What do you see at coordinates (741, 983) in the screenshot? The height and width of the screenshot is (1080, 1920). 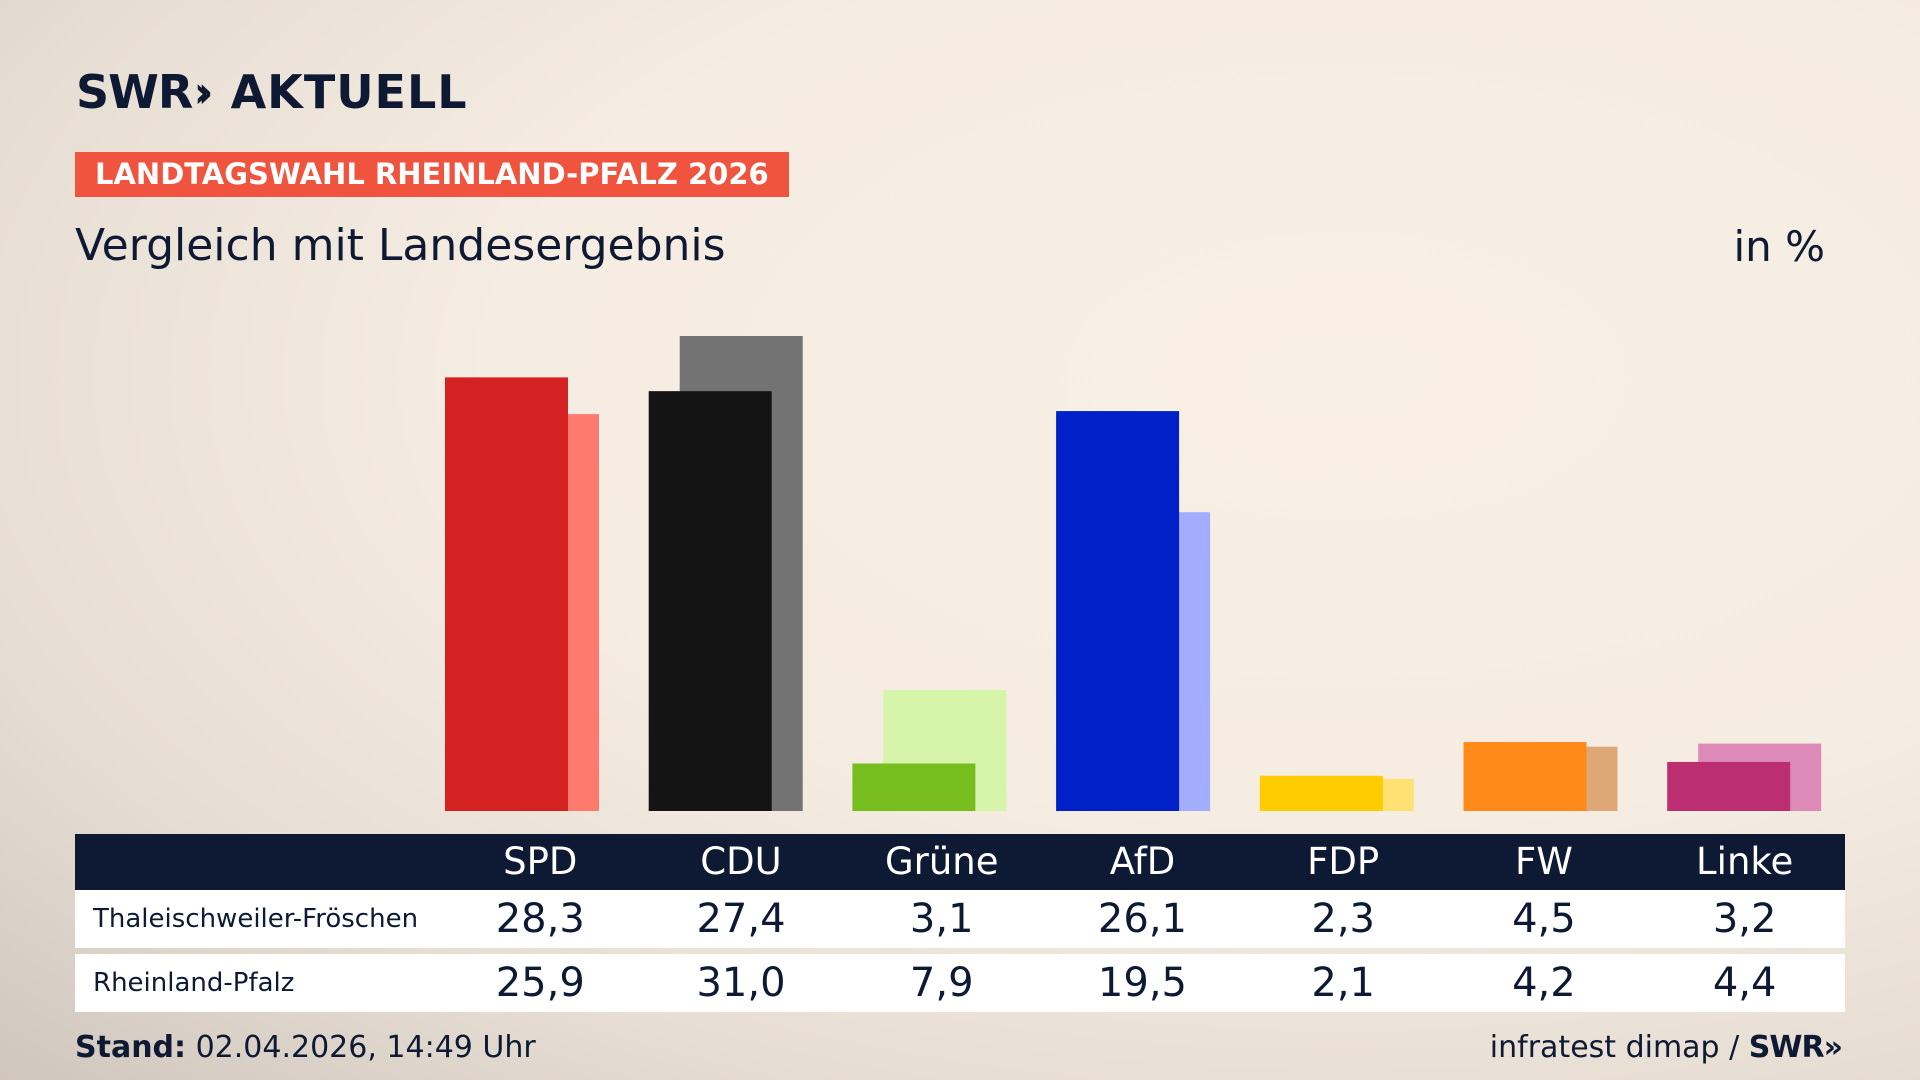 I see `table-cell: 31,0` at bounding box center [741, 983].